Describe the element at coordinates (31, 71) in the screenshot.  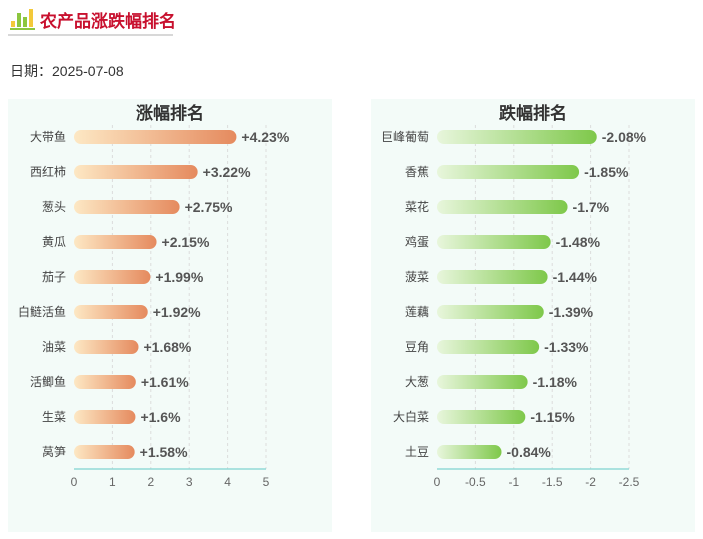
I see `date-label: 日期：` at that location.